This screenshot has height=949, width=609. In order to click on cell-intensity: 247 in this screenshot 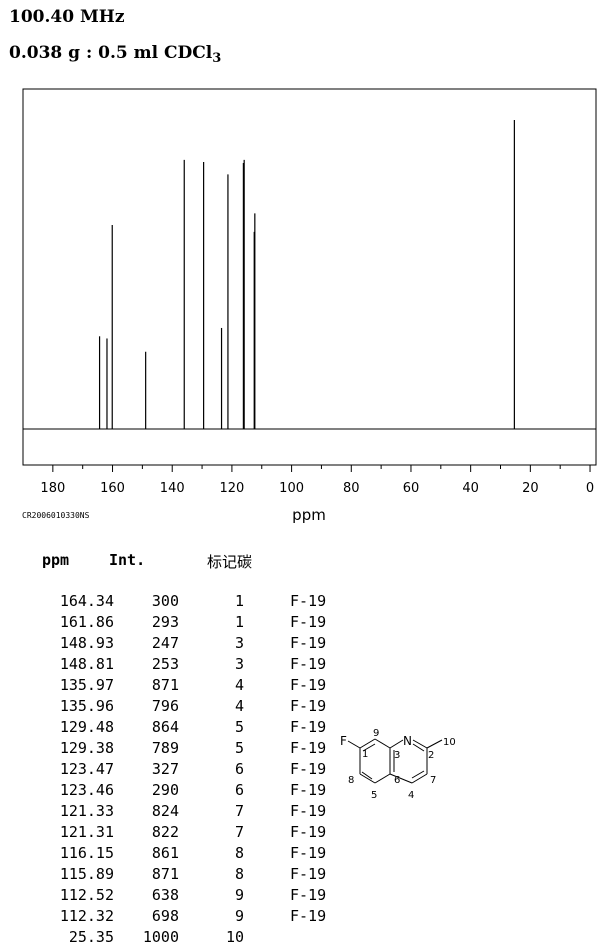, I will do `click(165, 643)`.